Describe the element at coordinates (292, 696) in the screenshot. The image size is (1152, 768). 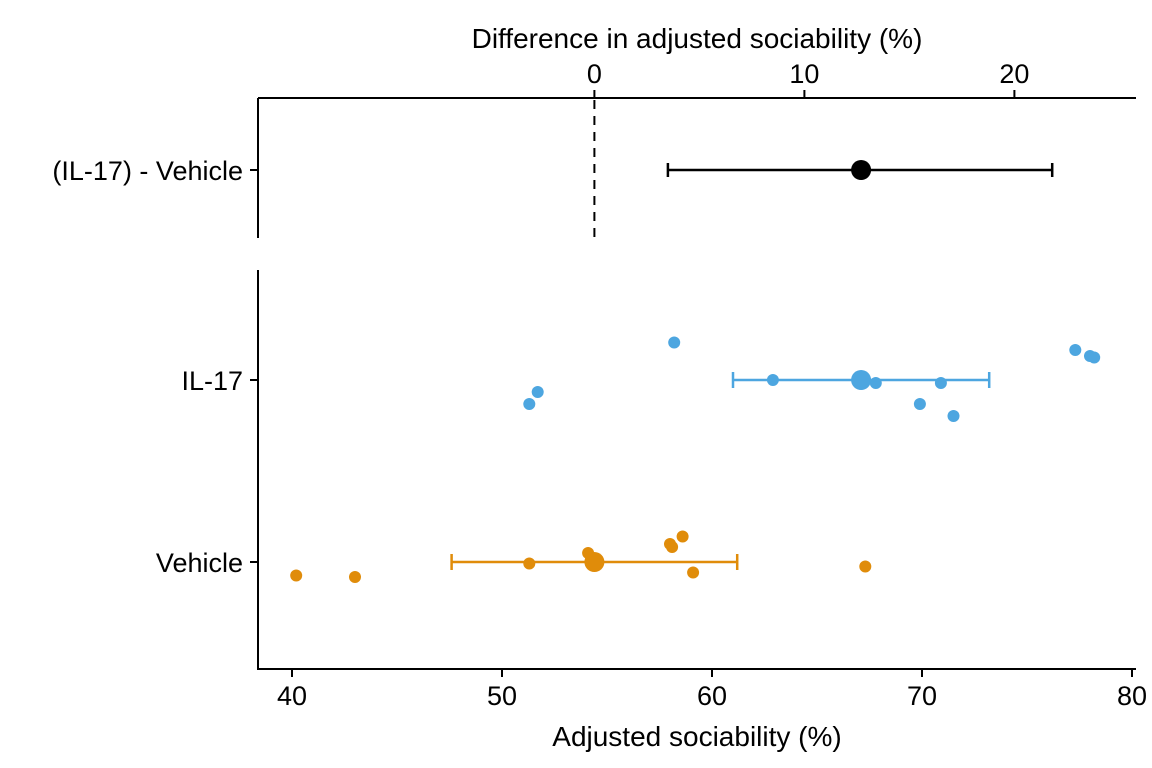
I see `groups-x-tick-label: 40` at that location.